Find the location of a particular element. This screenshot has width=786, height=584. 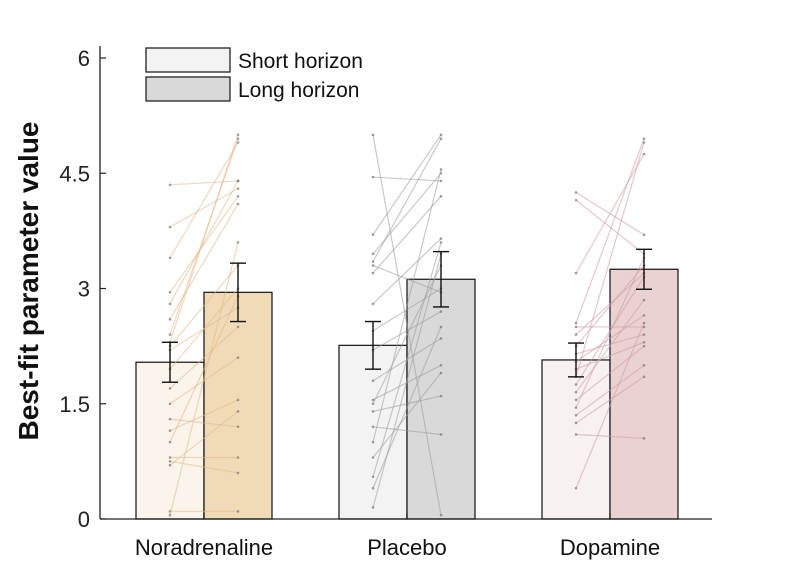

error-bar-long-dopamine is located at coordinates (644, 269).